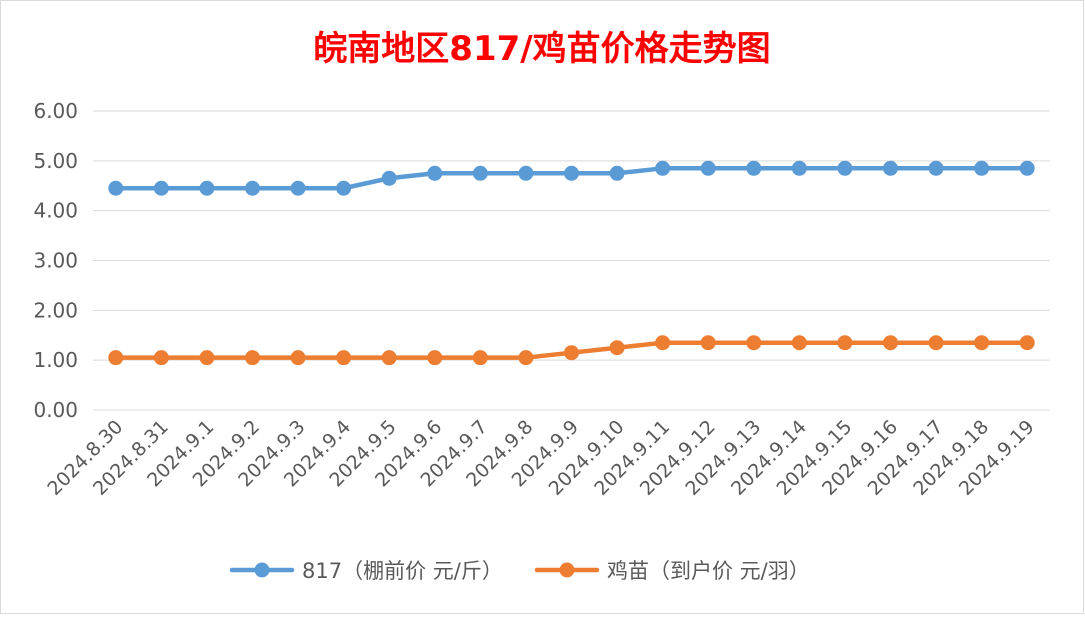  Describe the element at coordinates (55, 360) in the screenshot. I see `y-tick-label: 1.00` at that location.